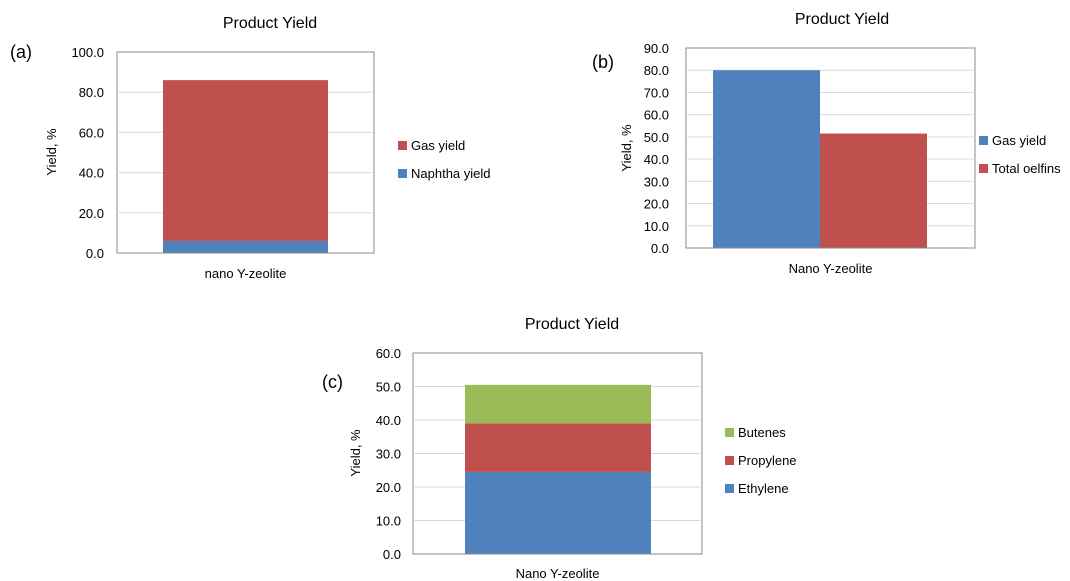 This screenshot has height=581, width=1070. What do you see at coordinates (762, 432) in the screenshot?
I see `chart-c-legend-label: Butenes` at bounding box center [762, 432].